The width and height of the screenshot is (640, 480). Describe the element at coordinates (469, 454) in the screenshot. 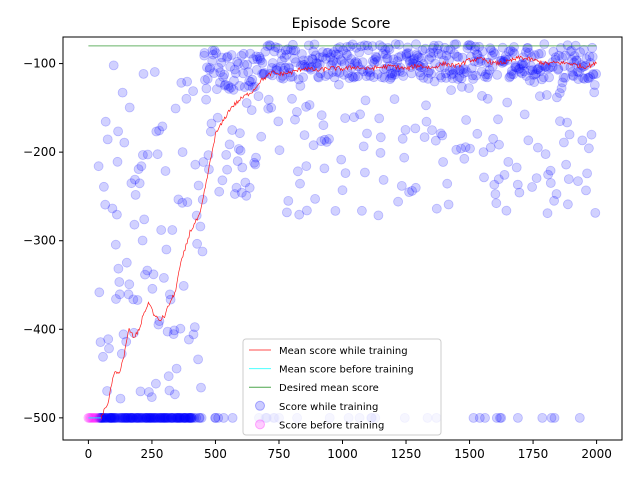

I see `x-tick-label: 1500` at that location.